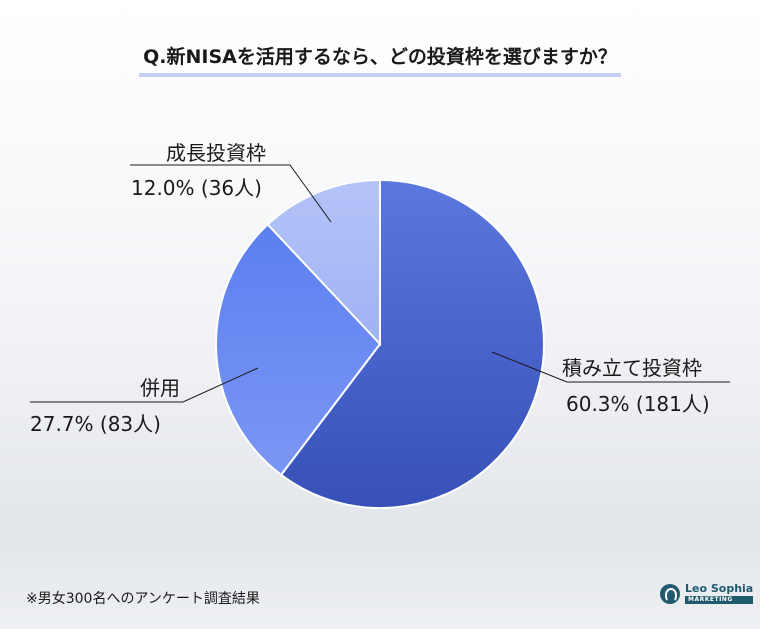 This screenshot has height=629, width=760. Describe the element at coordinates (672, 404) in the screenshot. I see `slice-count-tsumitate: (181人)` at that location.